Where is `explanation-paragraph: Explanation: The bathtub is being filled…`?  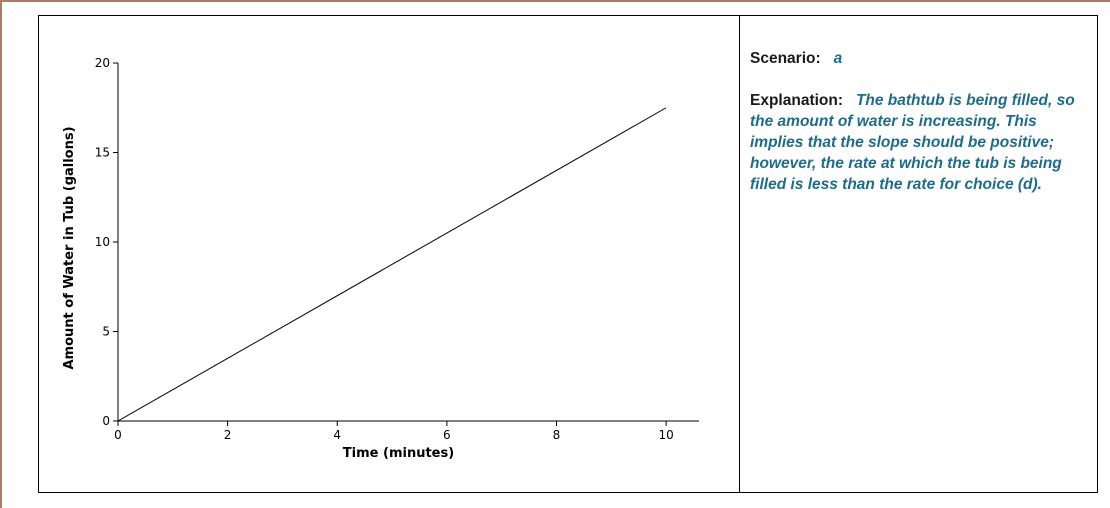
explanation-paragraph: Explanation: The bathtub is being filled… is located at coordinates (920, 142).